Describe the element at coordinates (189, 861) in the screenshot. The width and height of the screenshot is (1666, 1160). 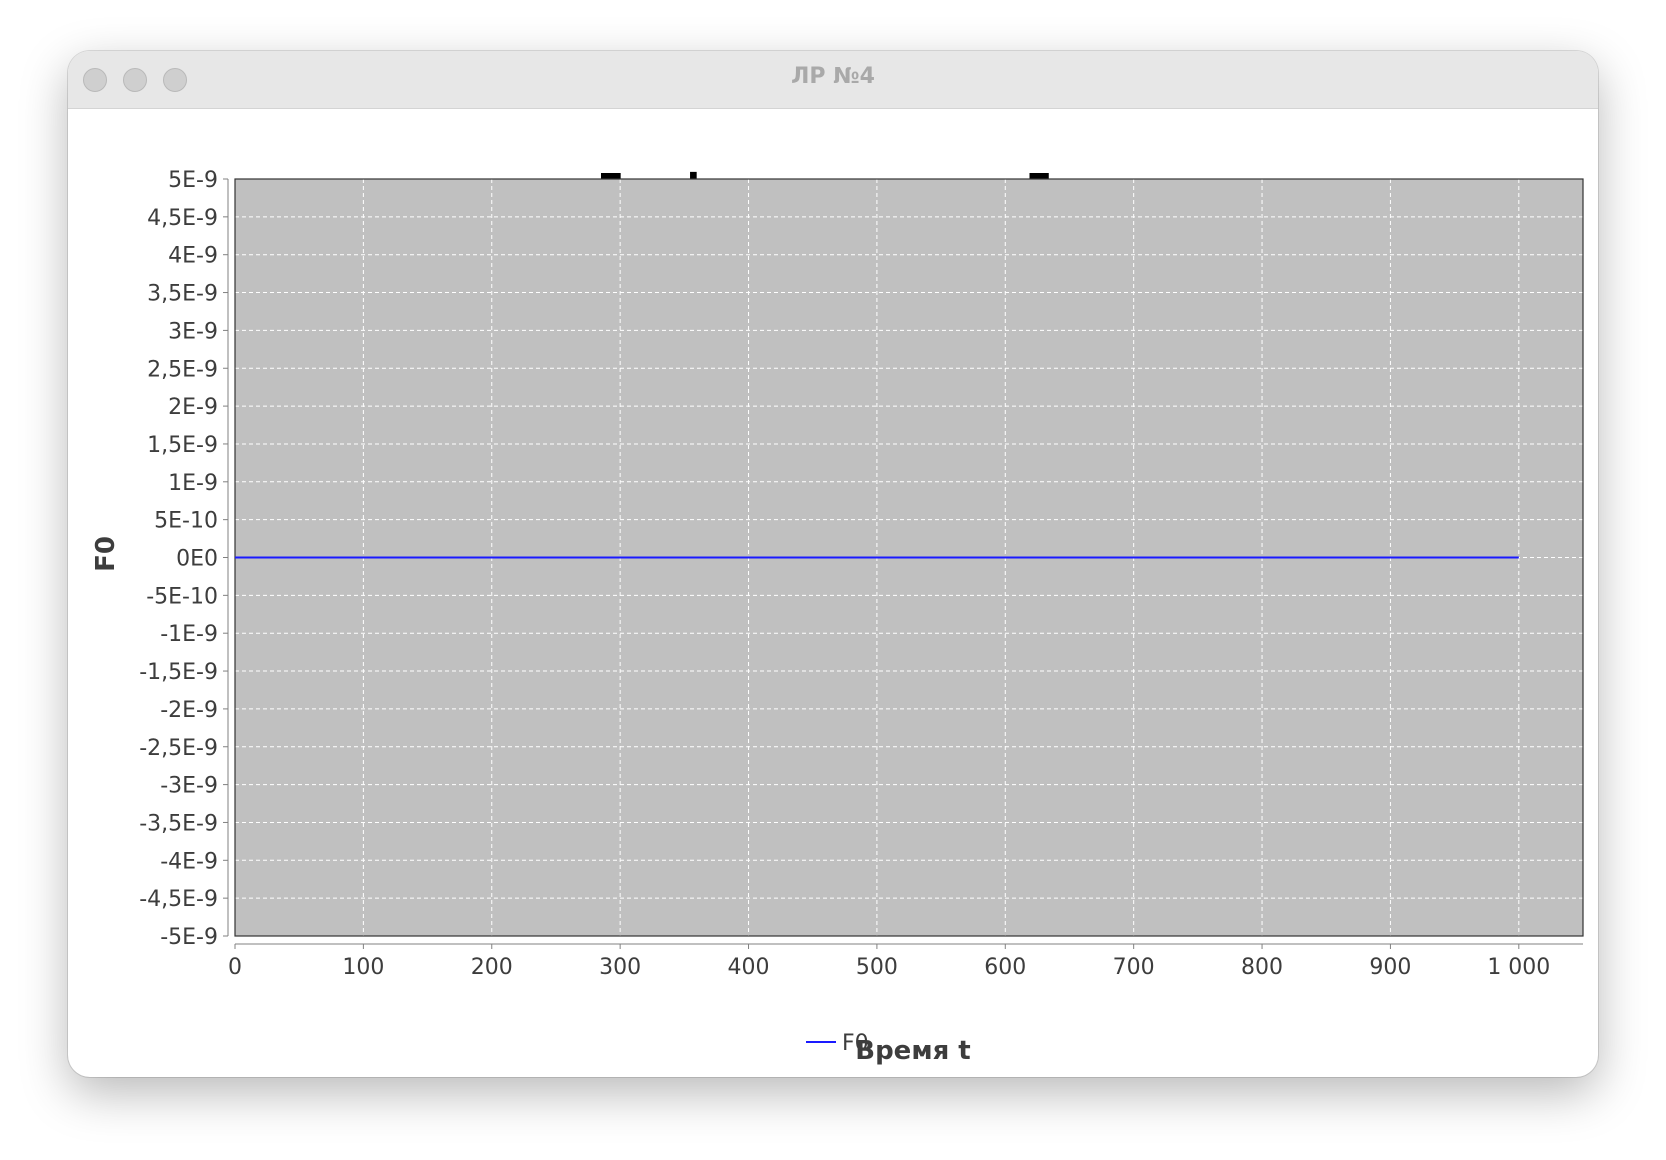
I see `y-tick-label: -4E-9` at that location.